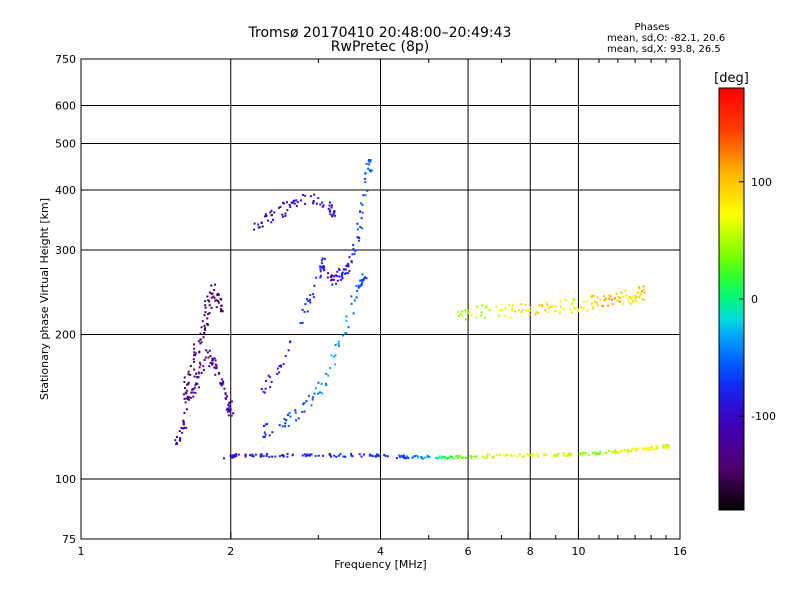  I want to click on phases-stats-x-mode: mean, sd,X: 93.8, 26.5, so click(664, 49).